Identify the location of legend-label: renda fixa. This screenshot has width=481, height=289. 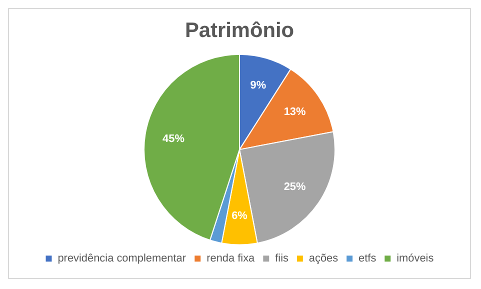
(231, 258).